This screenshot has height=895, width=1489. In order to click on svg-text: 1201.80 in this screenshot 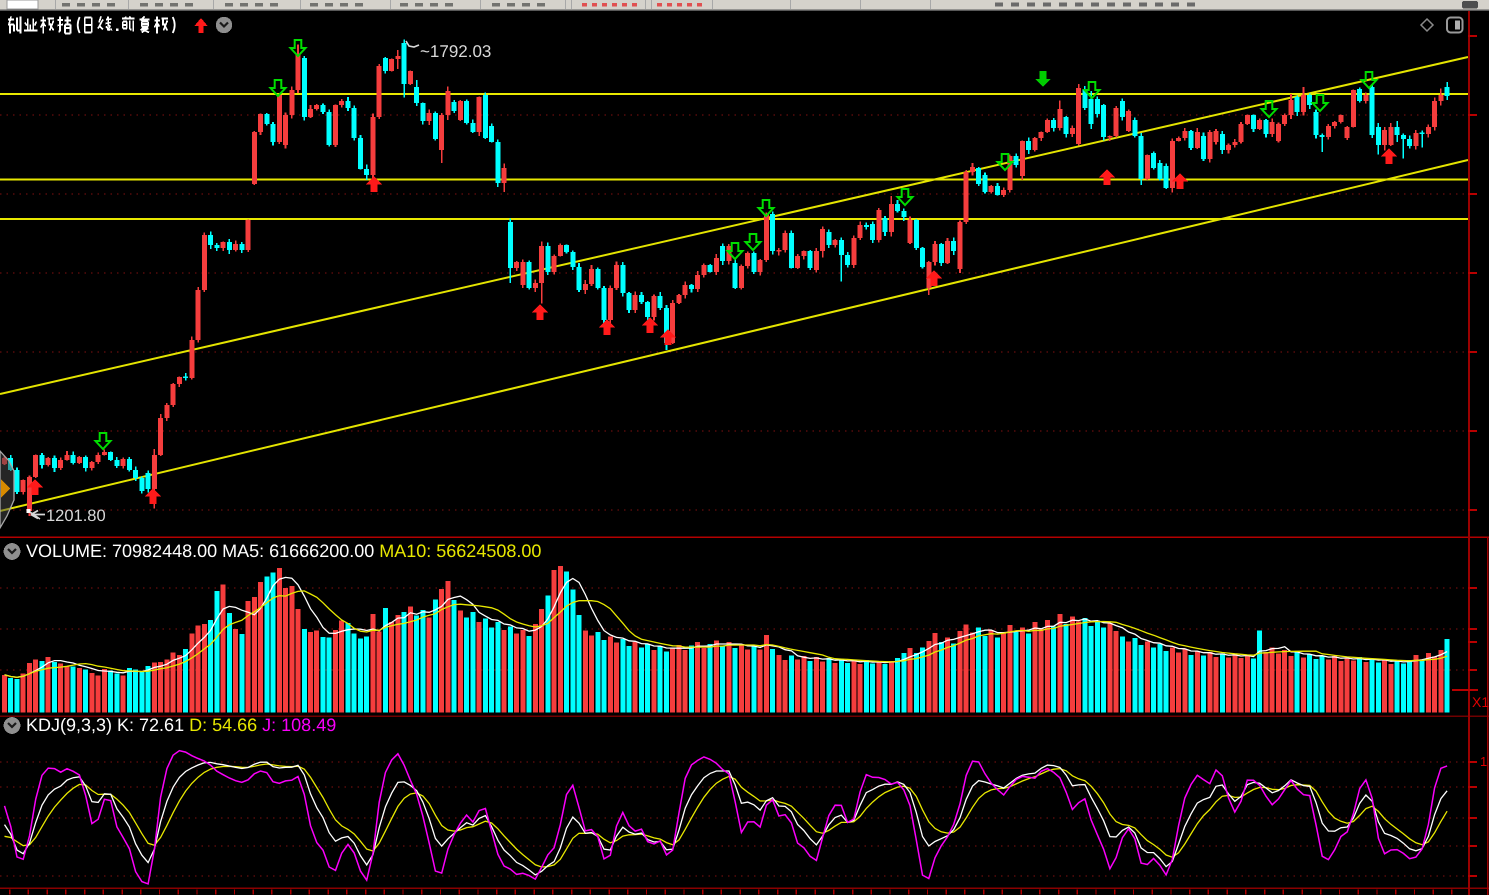, I will do `click(76, 516)`.